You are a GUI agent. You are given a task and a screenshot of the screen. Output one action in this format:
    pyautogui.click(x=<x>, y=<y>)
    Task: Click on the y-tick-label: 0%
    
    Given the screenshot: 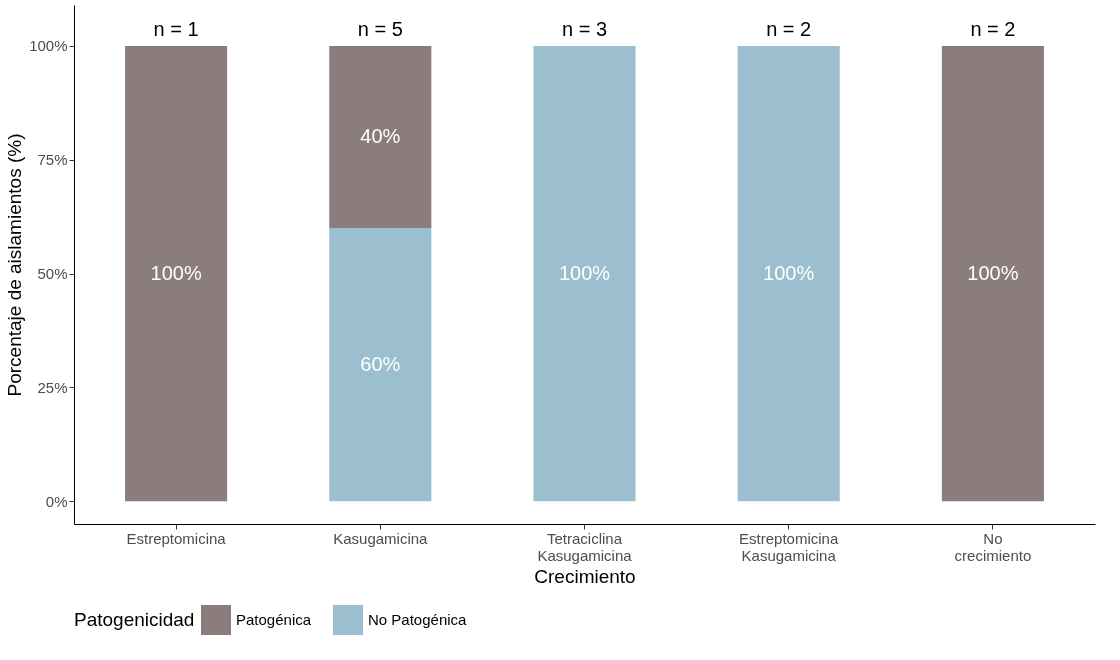 What is the action you would take?
    pyautogui.click(x=56, y=501)
    